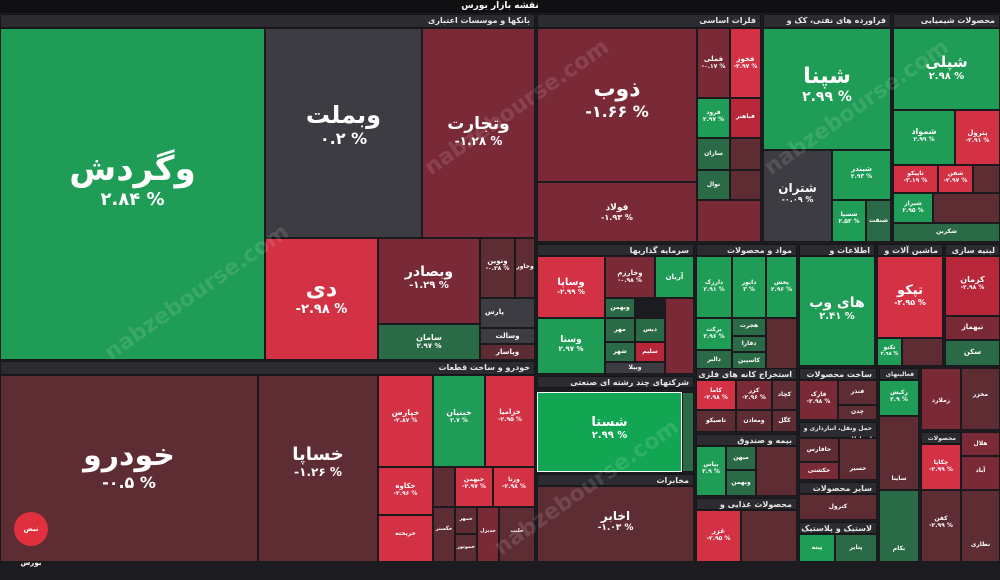  I want to click on tile-misc10, so click(688, 432).